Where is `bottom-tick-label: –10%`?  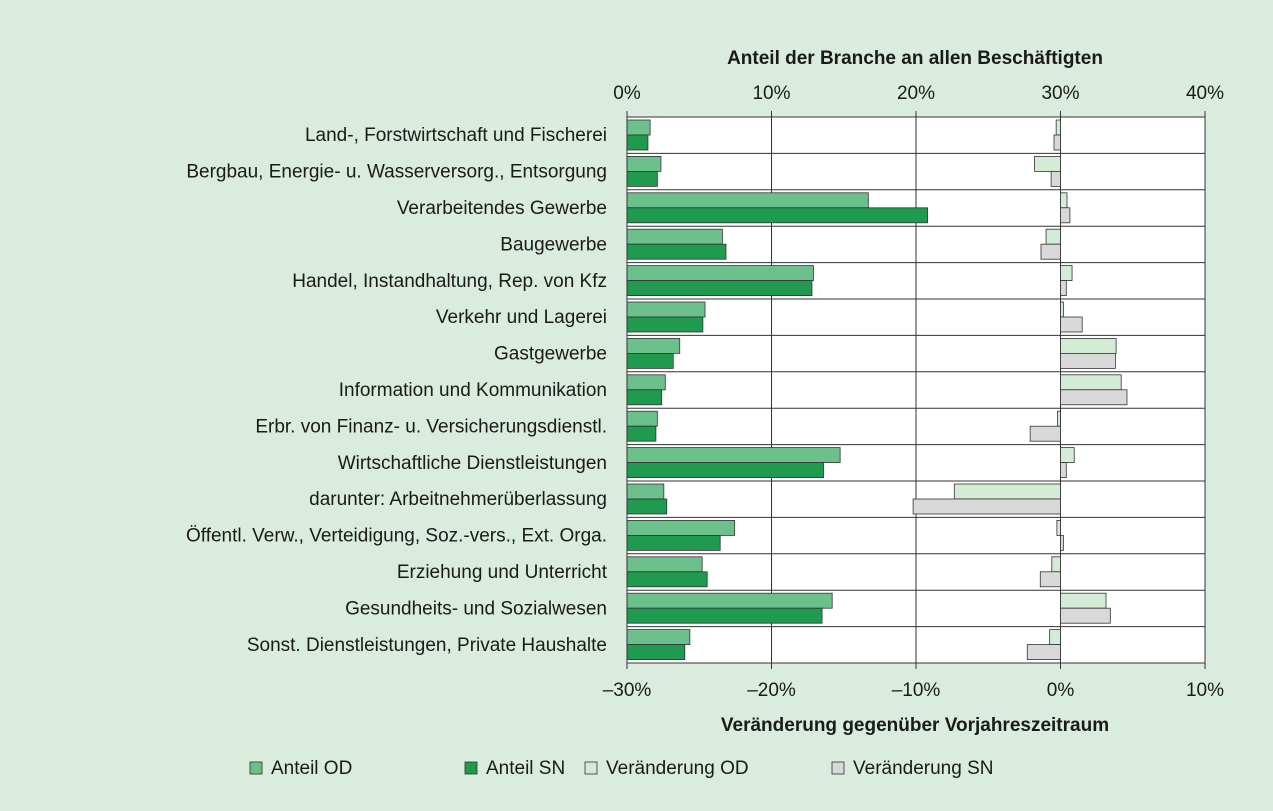
bottom-tick-label: –10% is located at coordinates (916, 690).